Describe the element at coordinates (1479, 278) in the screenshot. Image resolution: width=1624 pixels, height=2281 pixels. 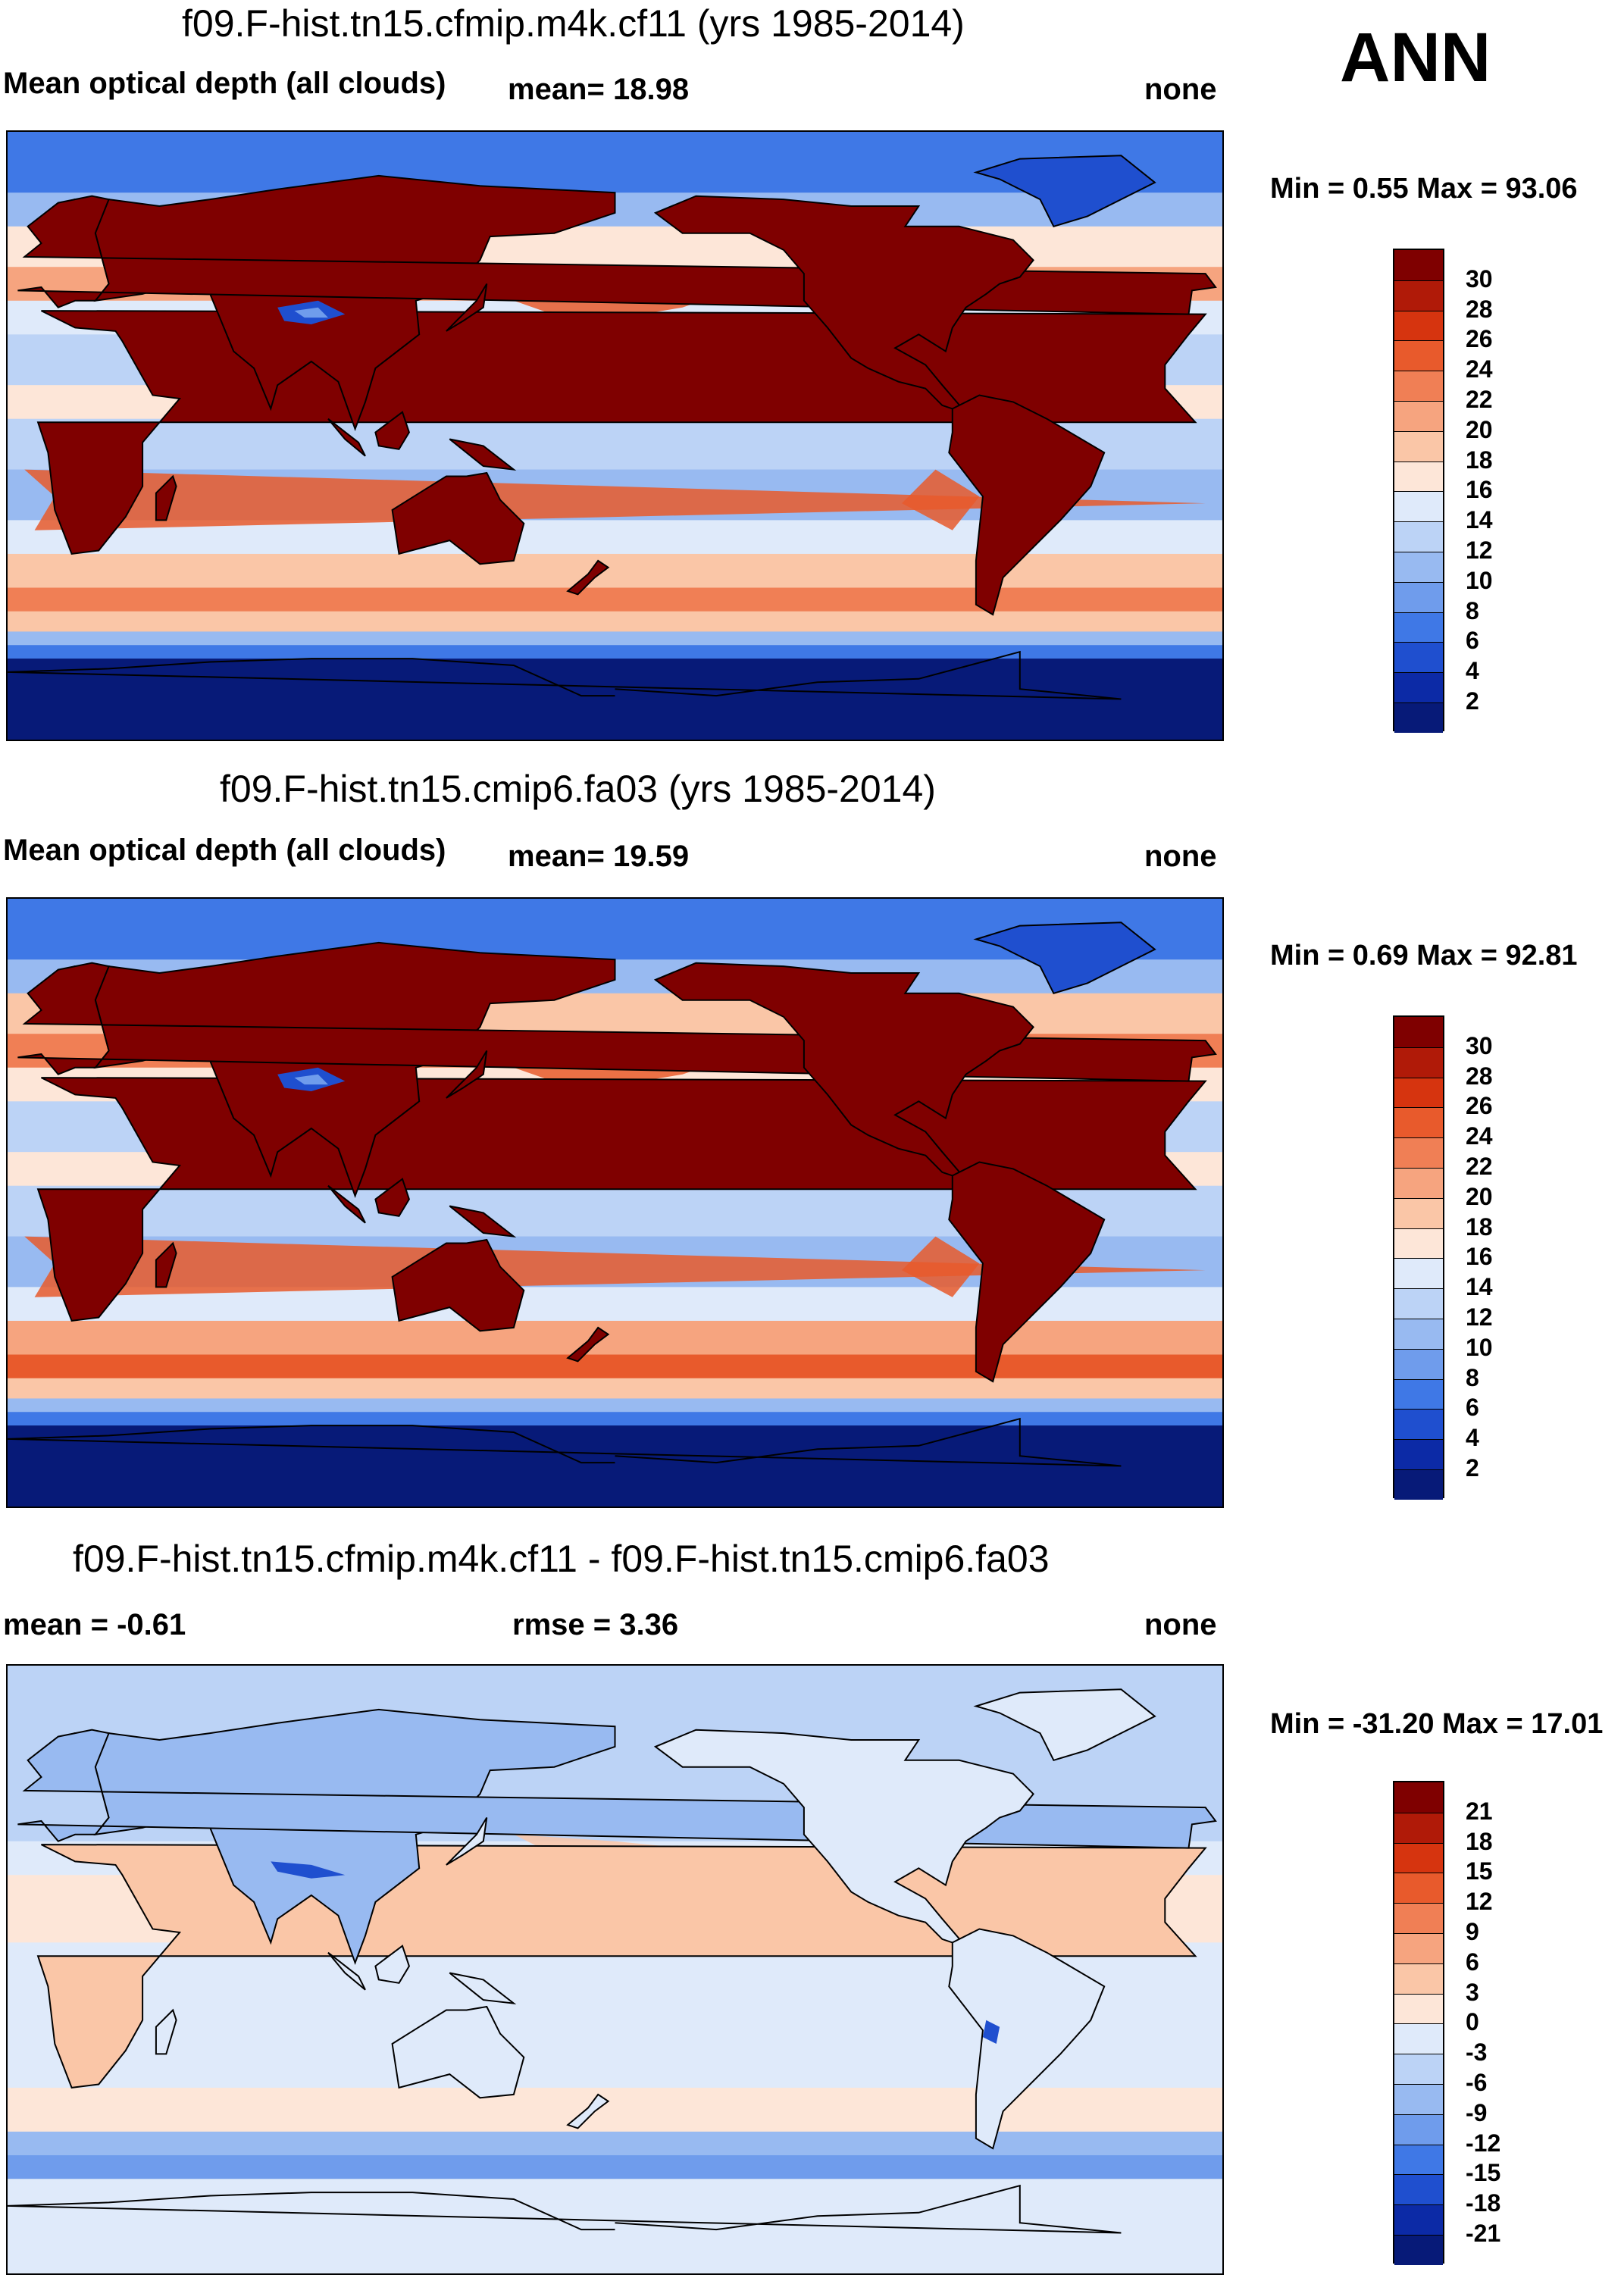
I see `colorbar-tick-label: 30` at that location.